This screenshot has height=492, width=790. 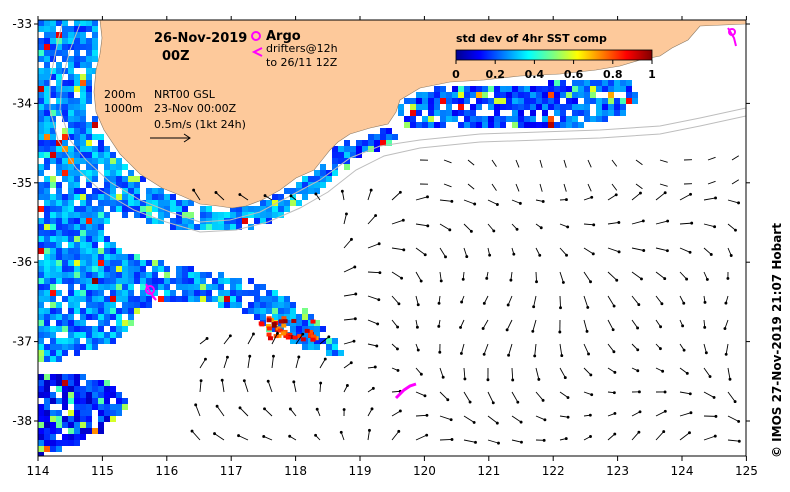 I want to click on drifters-to-label: to 26/11 12Z, so click(x=302, y=62).